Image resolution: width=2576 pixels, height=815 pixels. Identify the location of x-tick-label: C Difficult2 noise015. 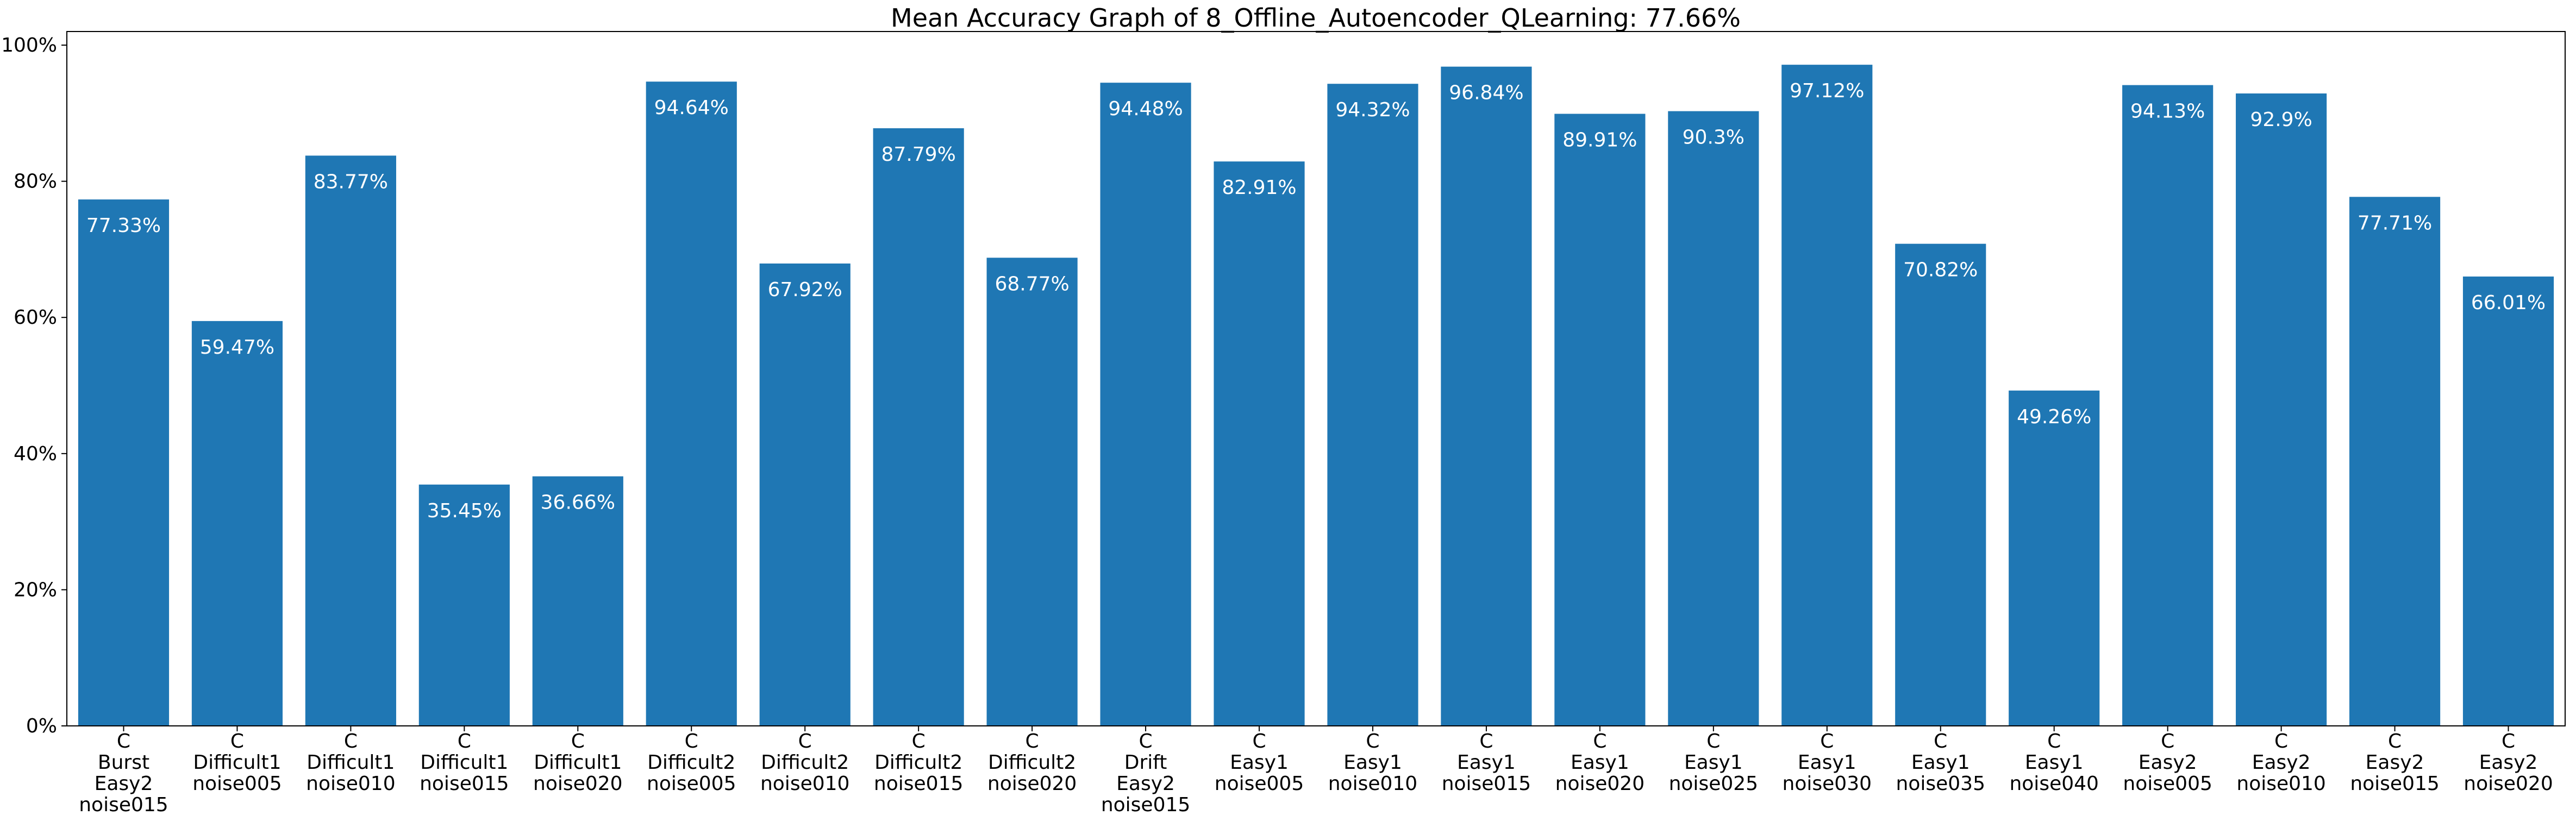
(918, 763).